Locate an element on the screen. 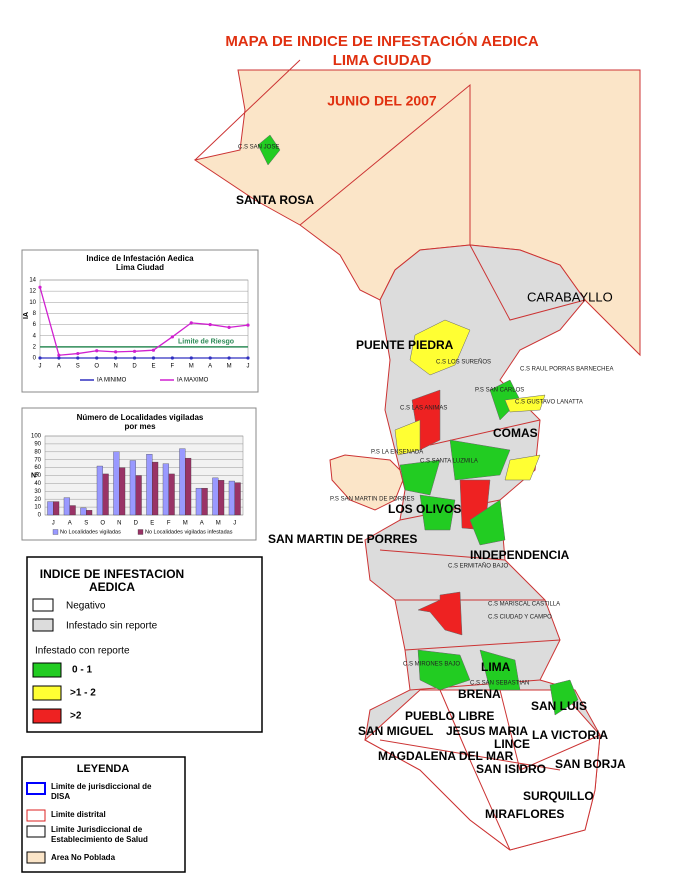  chart-title: Indice de Infestación Aedica is located at coordinates (140, 258).